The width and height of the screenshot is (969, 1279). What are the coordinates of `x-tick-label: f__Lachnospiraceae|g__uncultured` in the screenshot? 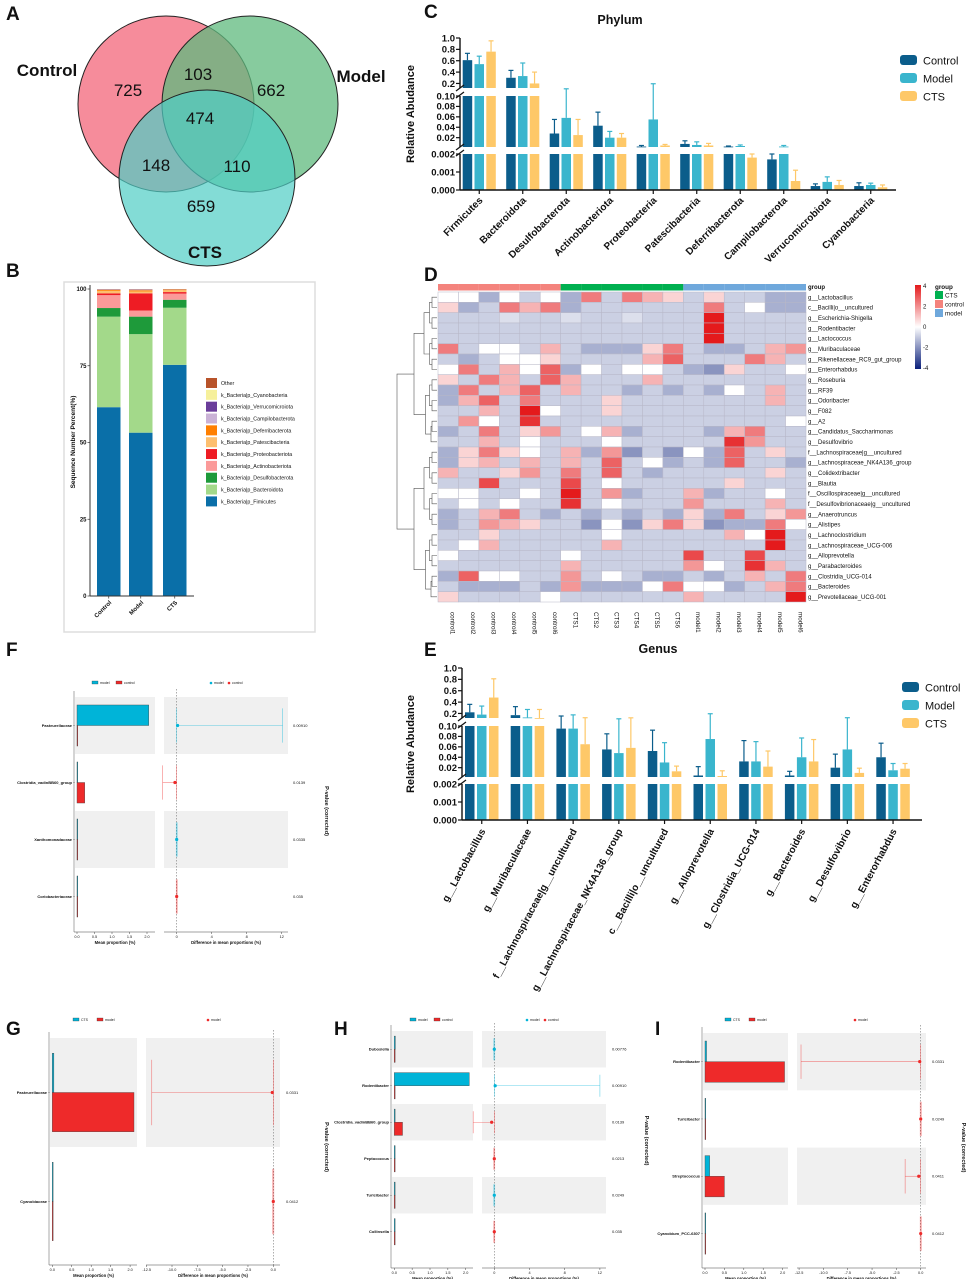 It's located at (535, 903).